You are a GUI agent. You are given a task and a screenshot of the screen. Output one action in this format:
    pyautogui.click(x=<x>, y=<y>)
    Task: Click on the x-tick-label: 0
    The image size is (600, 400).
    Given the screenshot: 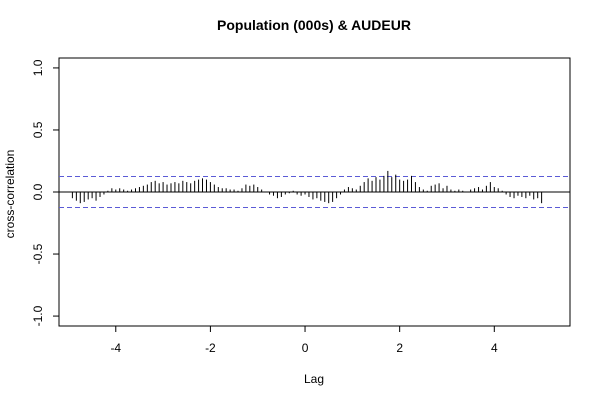 What is the action you would take?
    pyautogui.click(x=305, y=348)
    